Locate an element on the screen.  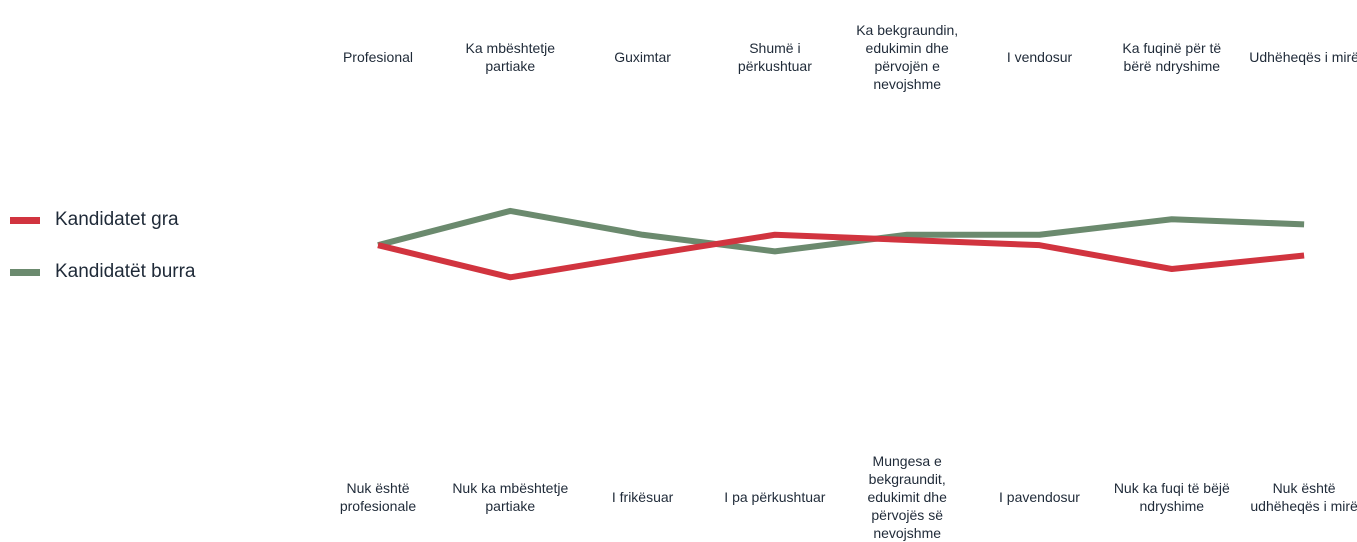
bottom-label: I pavendosur is located at coordinates (1039, 497).